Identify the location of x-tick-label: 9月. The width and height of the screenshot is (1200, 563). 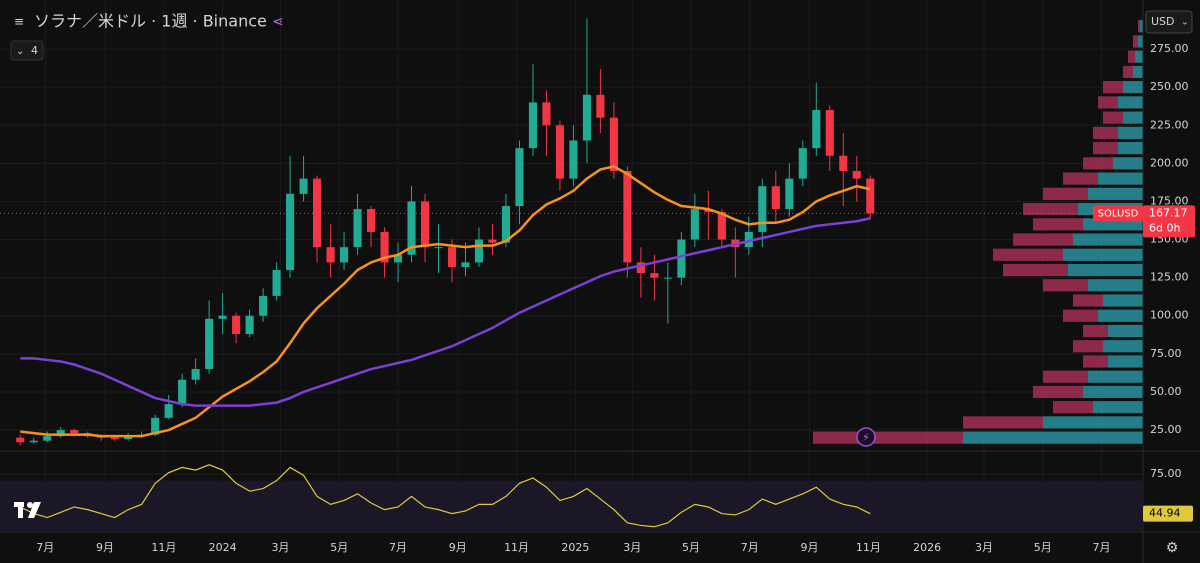
(810, 547).